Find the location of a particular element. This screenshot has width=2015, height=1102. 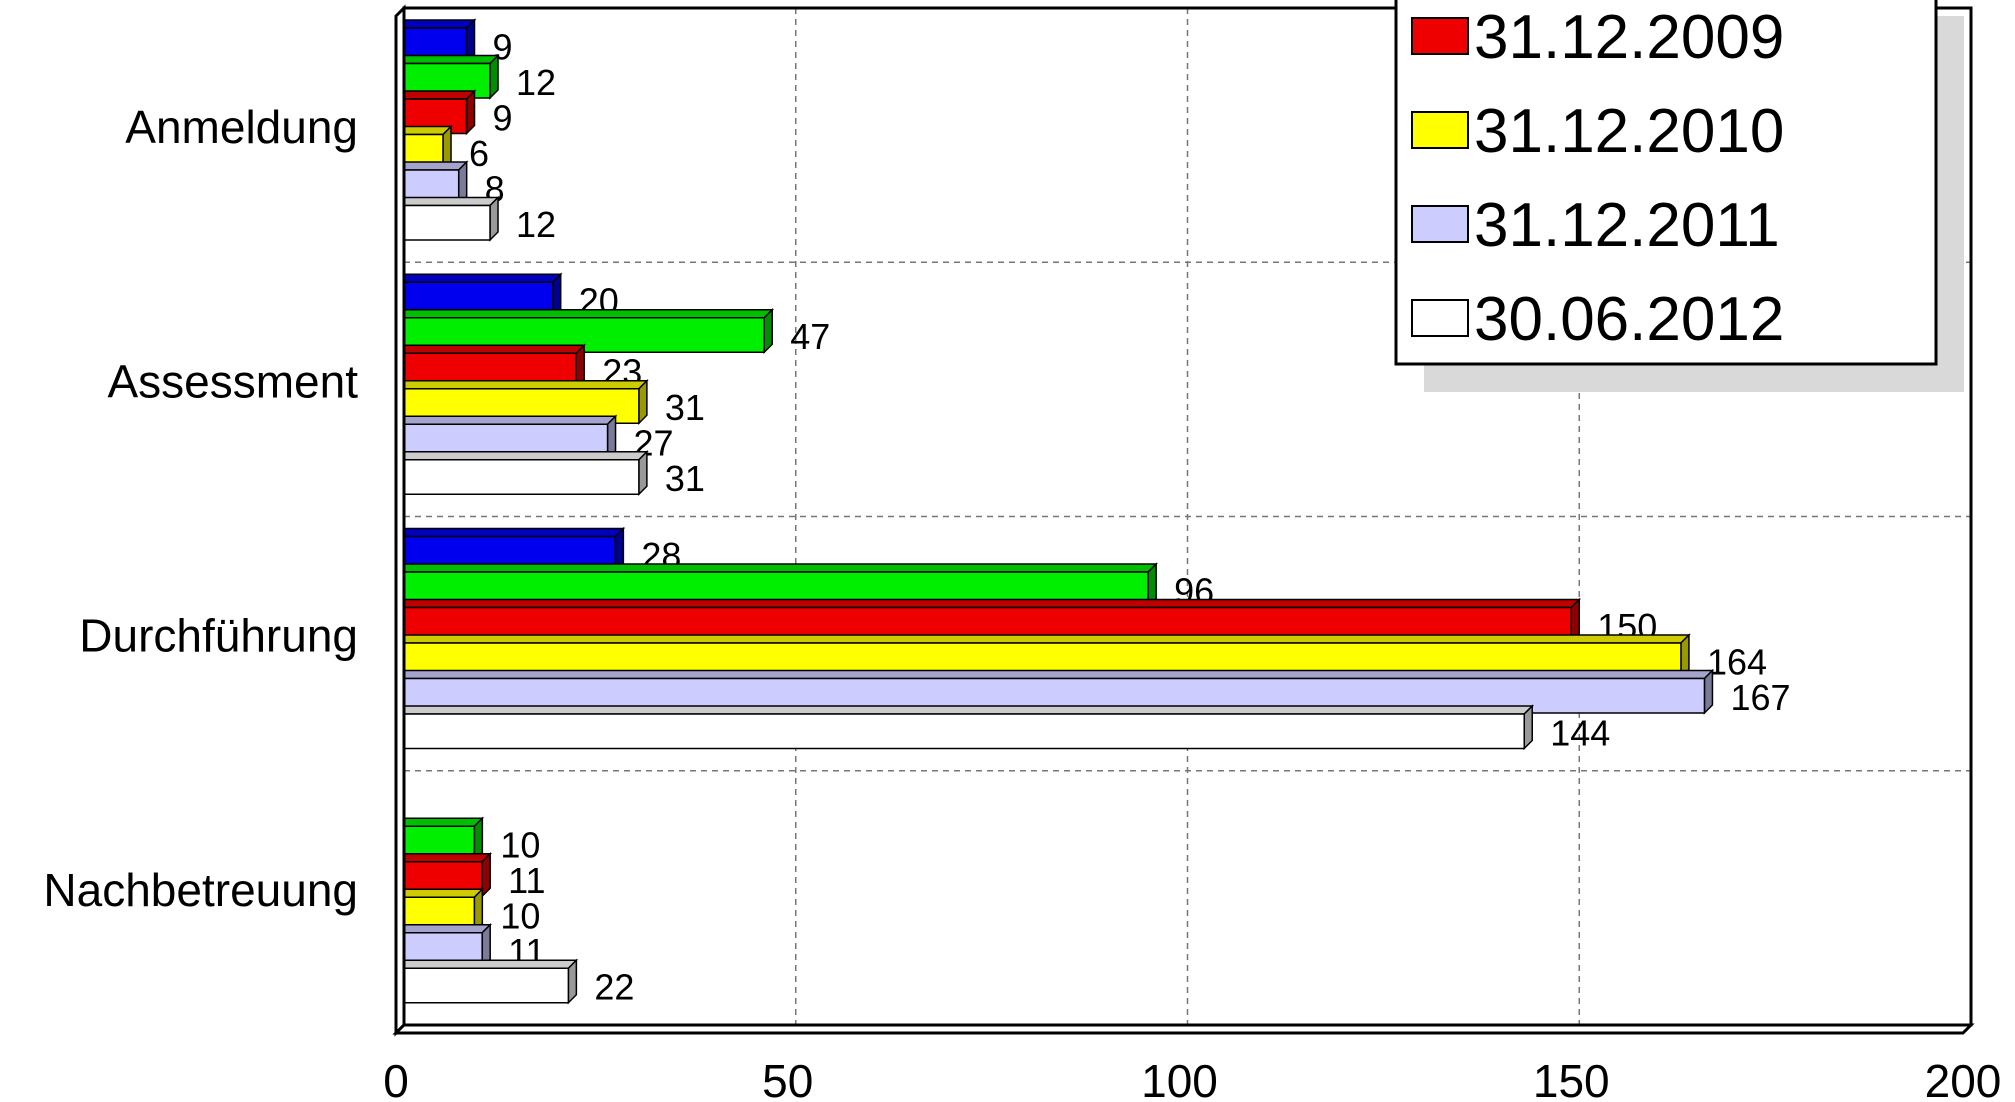

category-label: Nachbetreuung is located at coordinates (200, 890).